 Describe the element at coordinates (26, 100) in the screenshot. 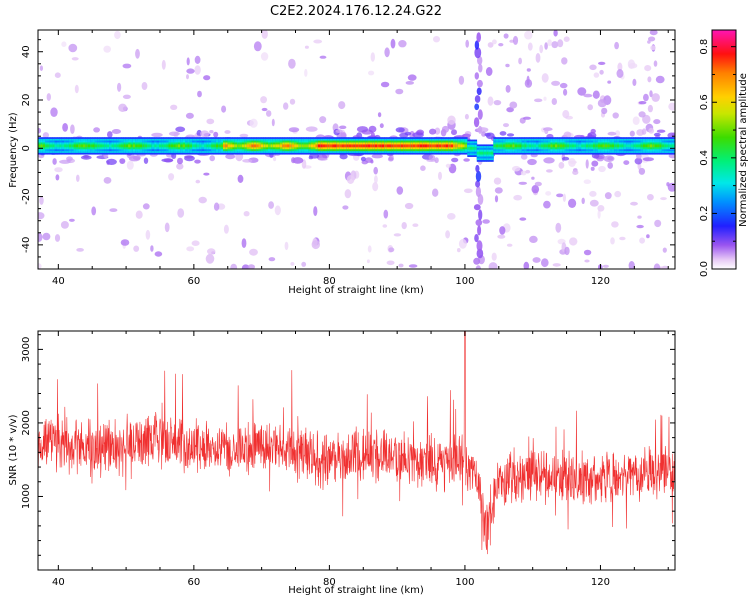

I see `y-tick-label: 20` at that location.